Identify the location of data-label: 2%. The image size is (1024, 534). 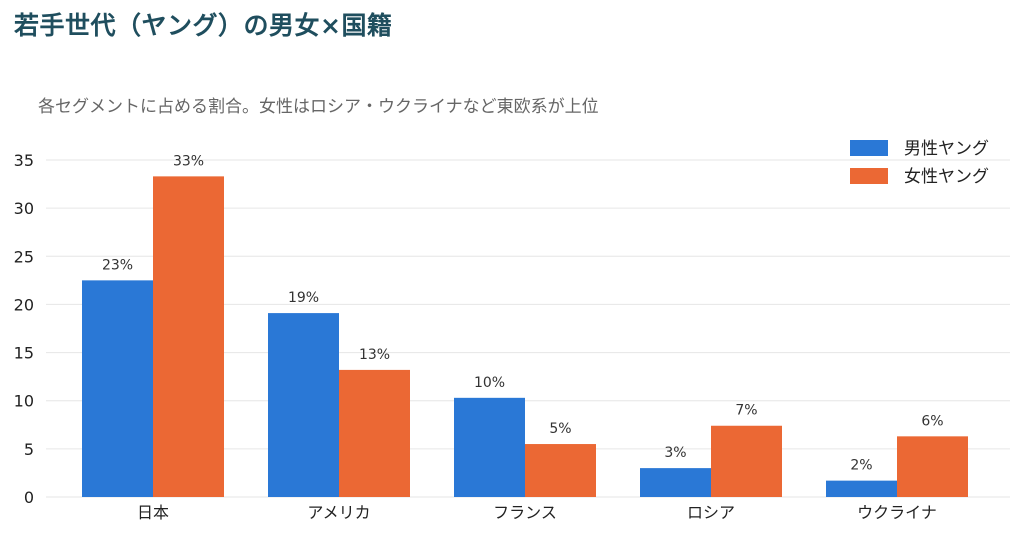
(861, 466).